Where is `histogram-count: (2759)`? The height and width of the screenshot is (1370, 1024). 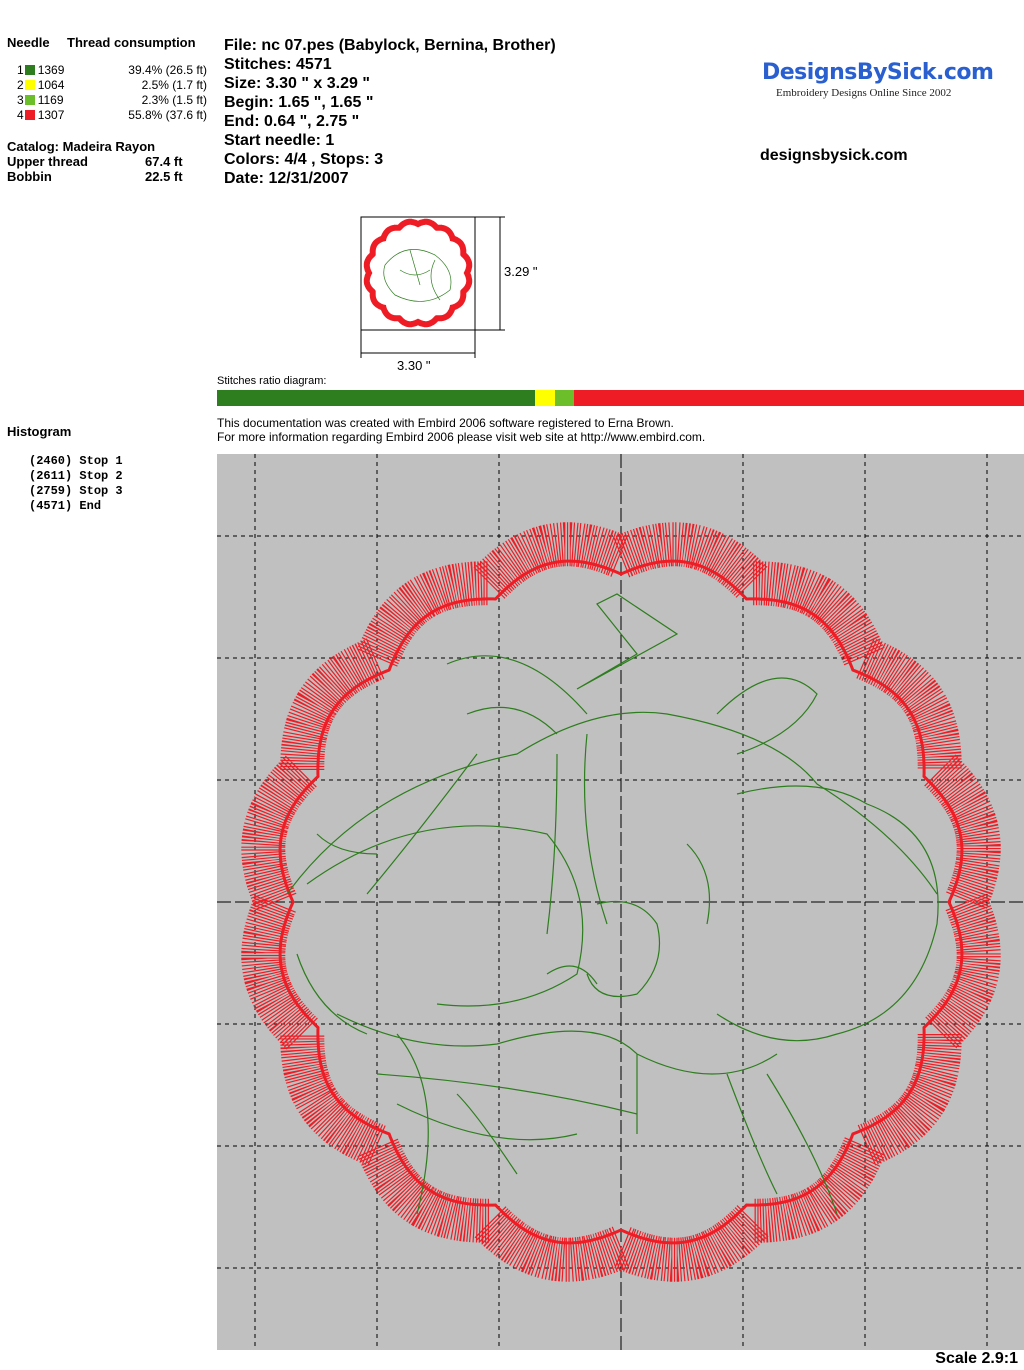
histogram-count: (2759) is located at coordinates (51, 491).